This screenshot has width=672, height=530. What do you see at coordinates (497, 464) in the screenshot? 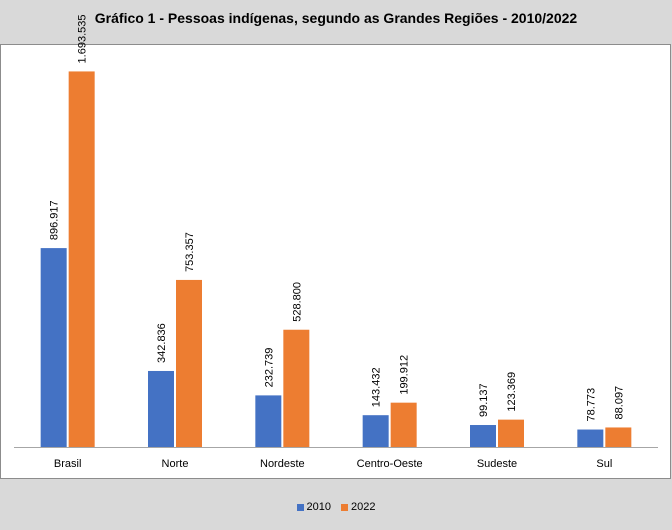
I see `category-label-sudeste: Sudeste` at bounding box center [497, 464].